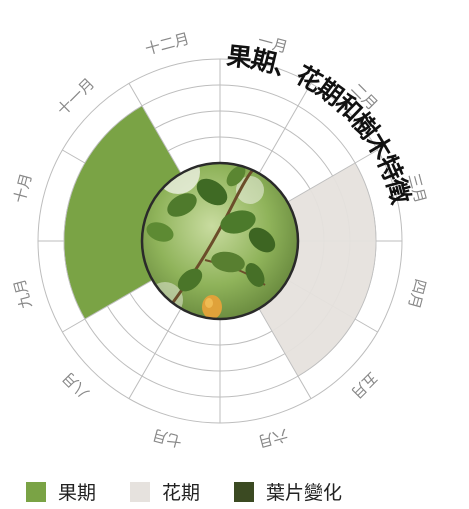 This screenshot has width=469, height=509. I want to click on legend-label-leaf: 葉片變化, so click(304, 493).